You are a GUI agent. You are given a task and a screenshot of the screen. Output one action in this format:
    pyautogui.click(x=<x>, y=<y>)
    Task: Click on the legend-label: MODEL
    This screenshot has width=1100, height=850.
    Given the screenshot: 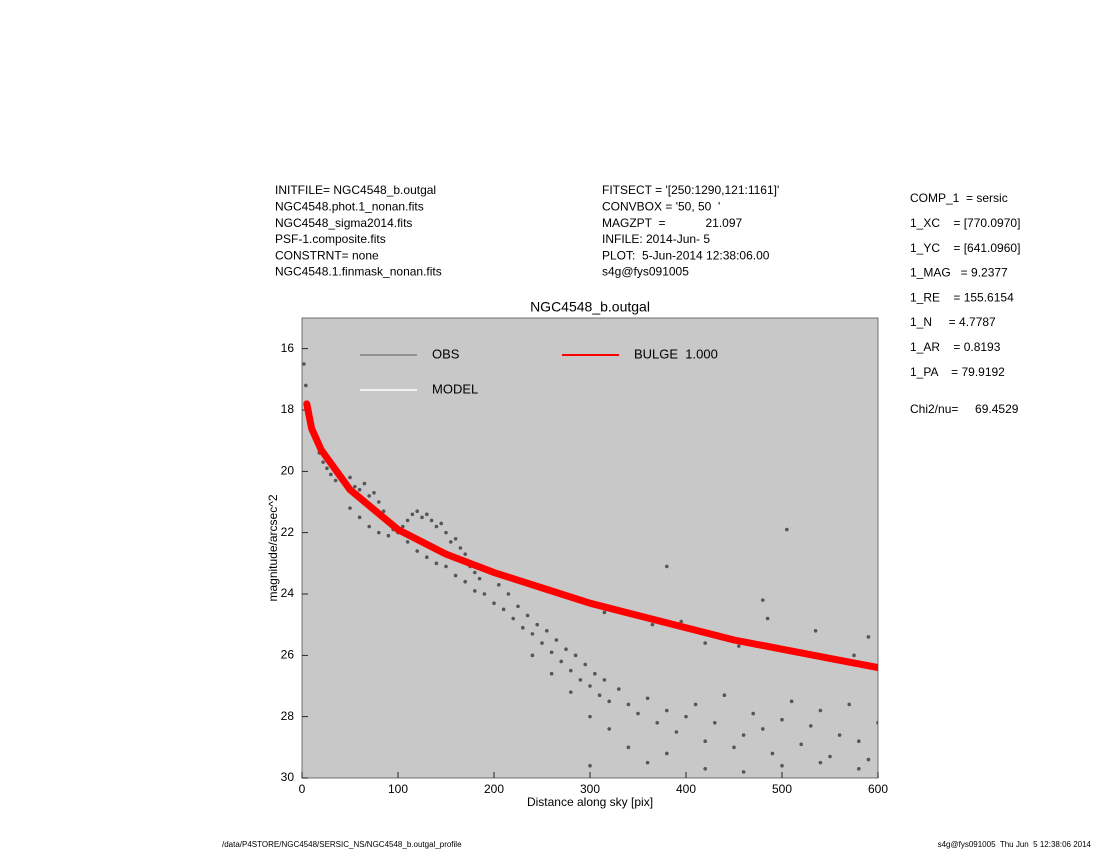 What is the action you would take?
    pyautogui.click(x=455, y=388)
    